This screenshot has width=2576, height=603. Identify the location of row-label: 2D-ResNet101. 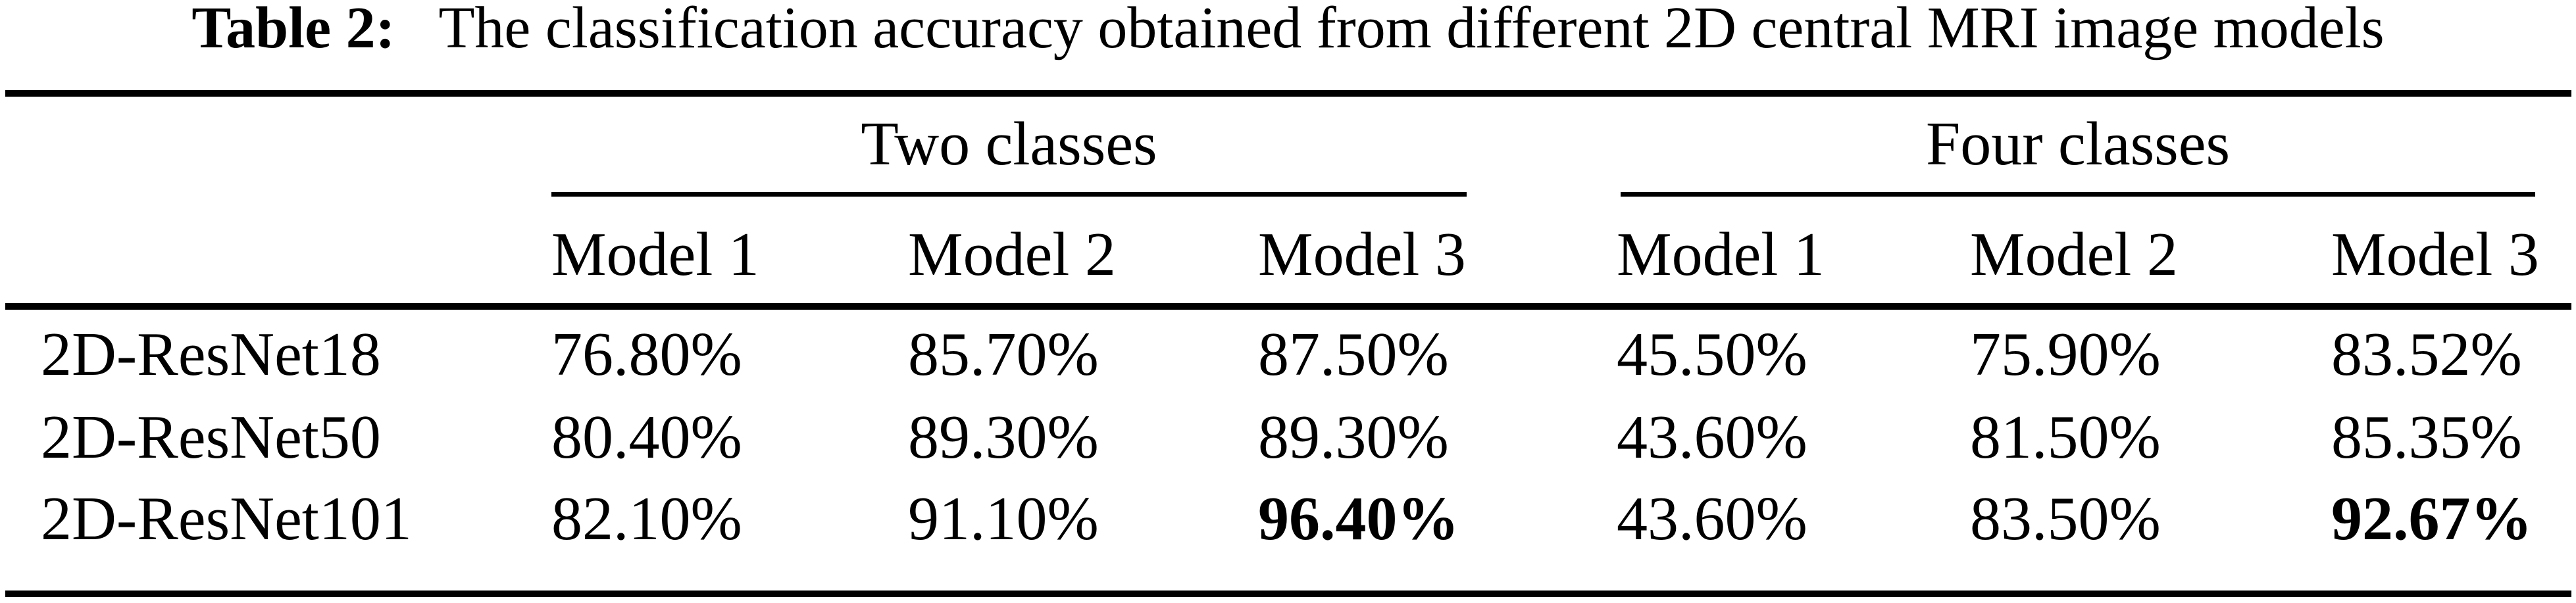
(226, 519).